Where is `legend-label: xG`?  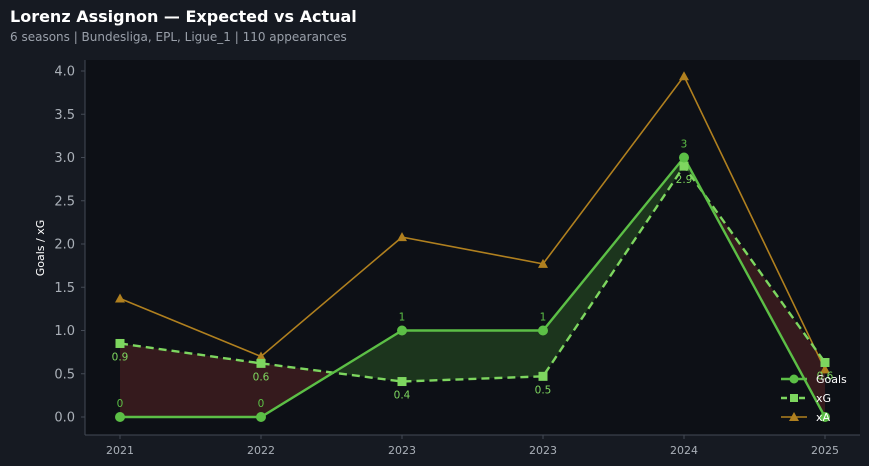
legend-label: xG is located at coordinates (823, 398).